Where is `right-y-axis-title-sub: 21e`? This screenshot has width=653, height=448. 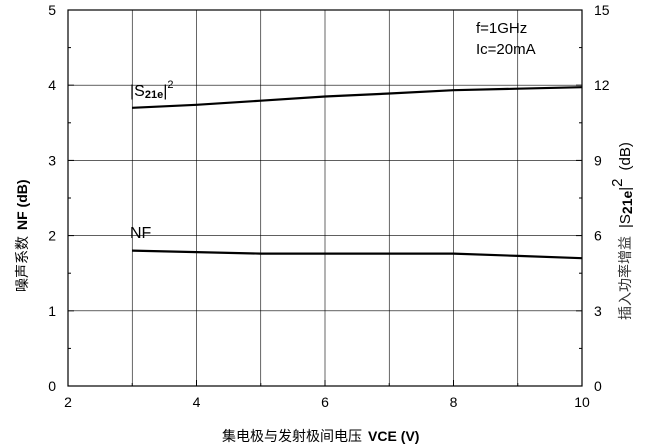
right-y-axis-title-sub: 21e is located at coordinates (627, 203).